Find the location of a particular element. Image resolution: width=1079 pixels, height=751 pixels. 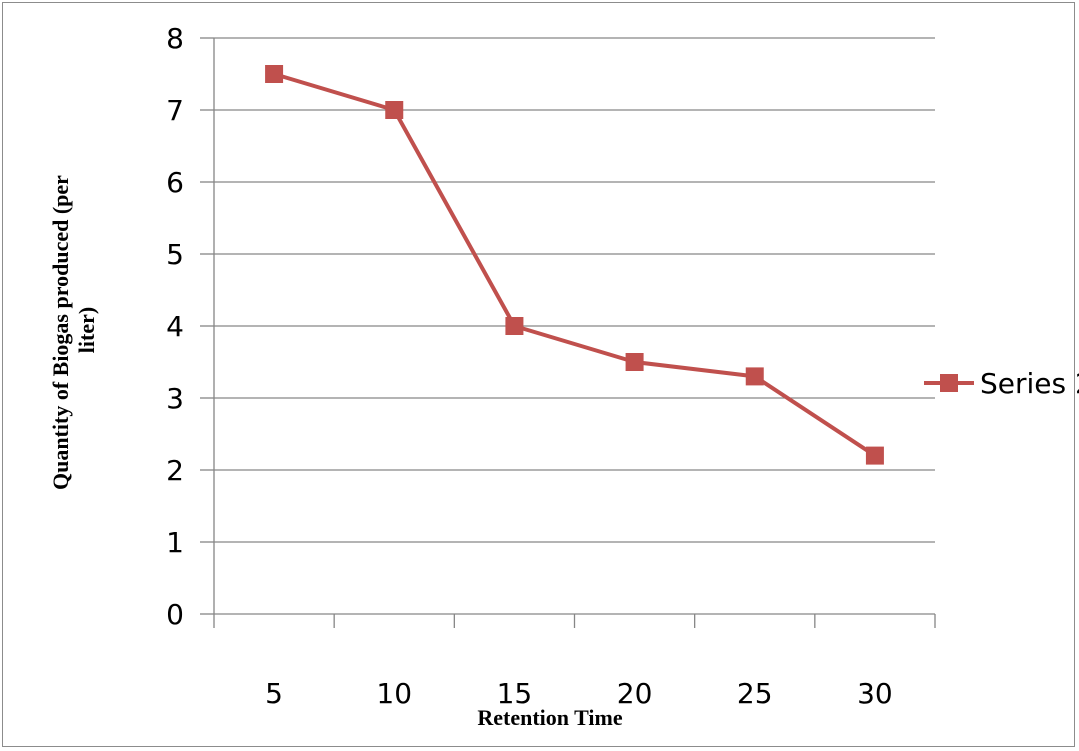

x-tick-label-25: 25 is located at coordinates (755, 693).